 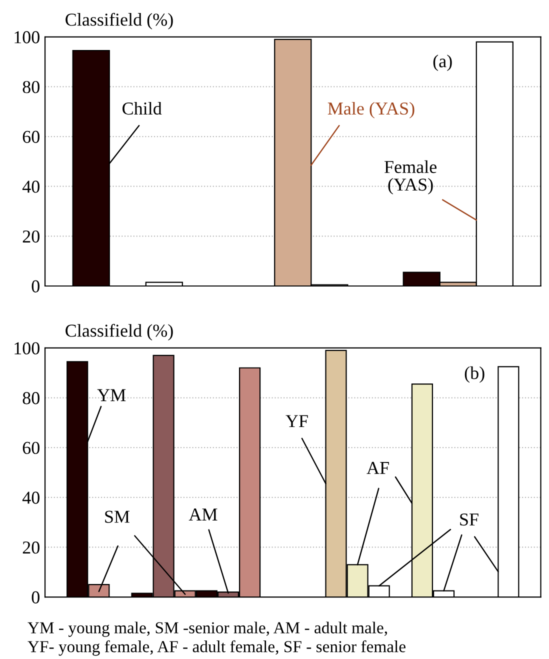 I want to click on annotation: YF, so click(x=297, y=421).